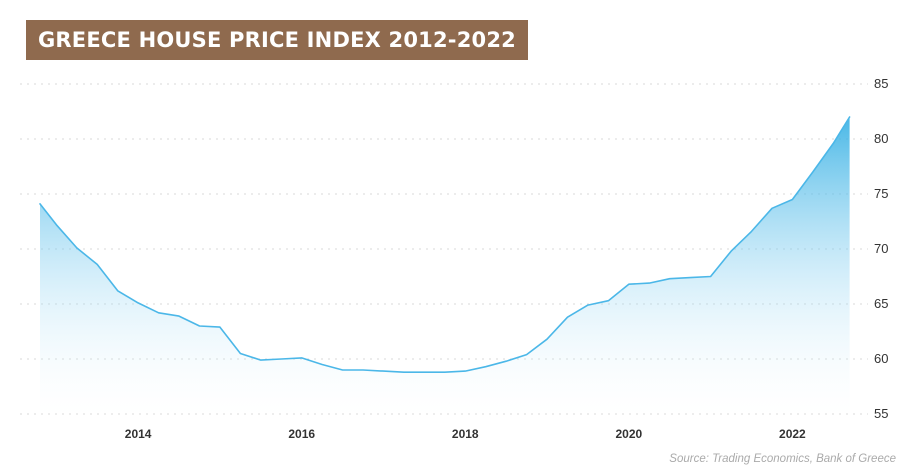 Image resolution: width=906 pixels, height=473 pixels. I want to click on y-tick-label: 65, so click(881, 303).